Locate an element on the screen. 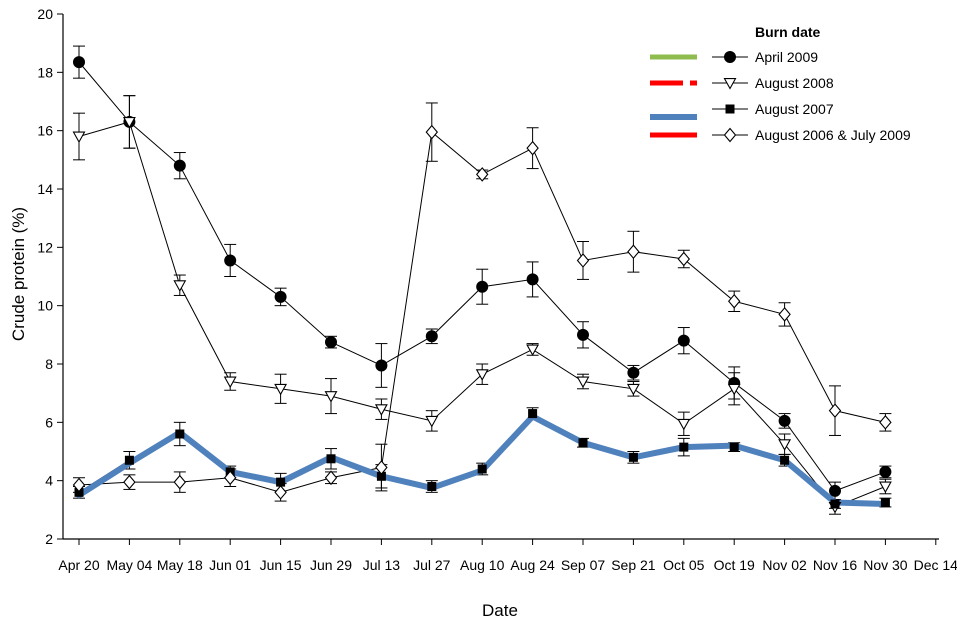 This screenshot has width=957, height=627. x-tick-label: May 18 is located at coordinates (180, 565).